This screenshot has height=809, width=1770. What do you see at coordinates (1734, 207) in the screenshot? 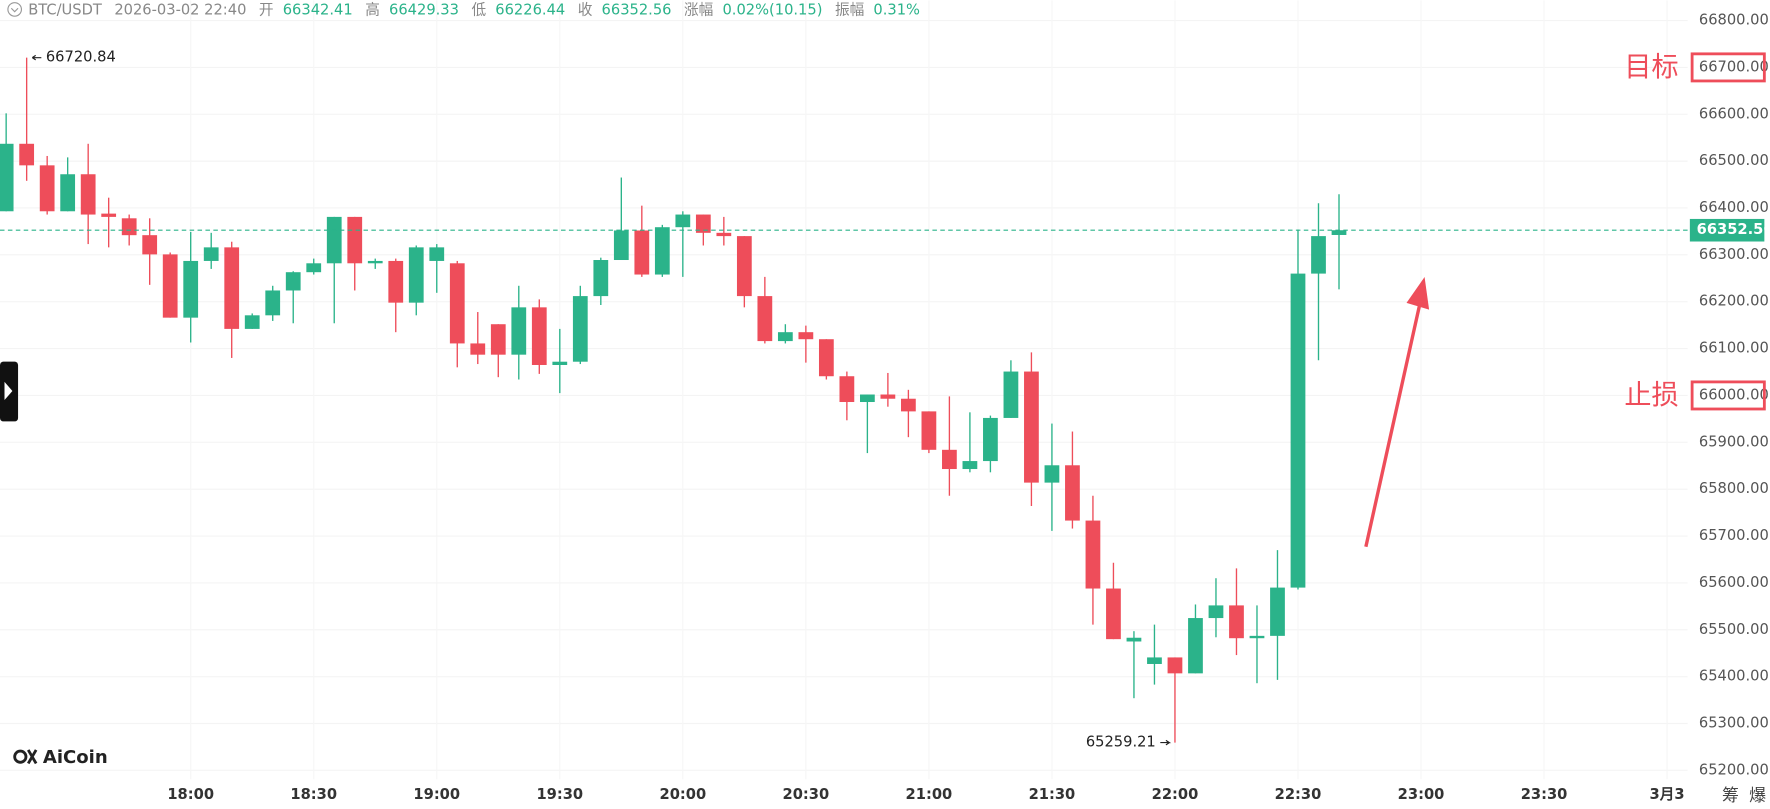
I see `y-tick-label: 66400.00` at bounding box center [1734, 207].